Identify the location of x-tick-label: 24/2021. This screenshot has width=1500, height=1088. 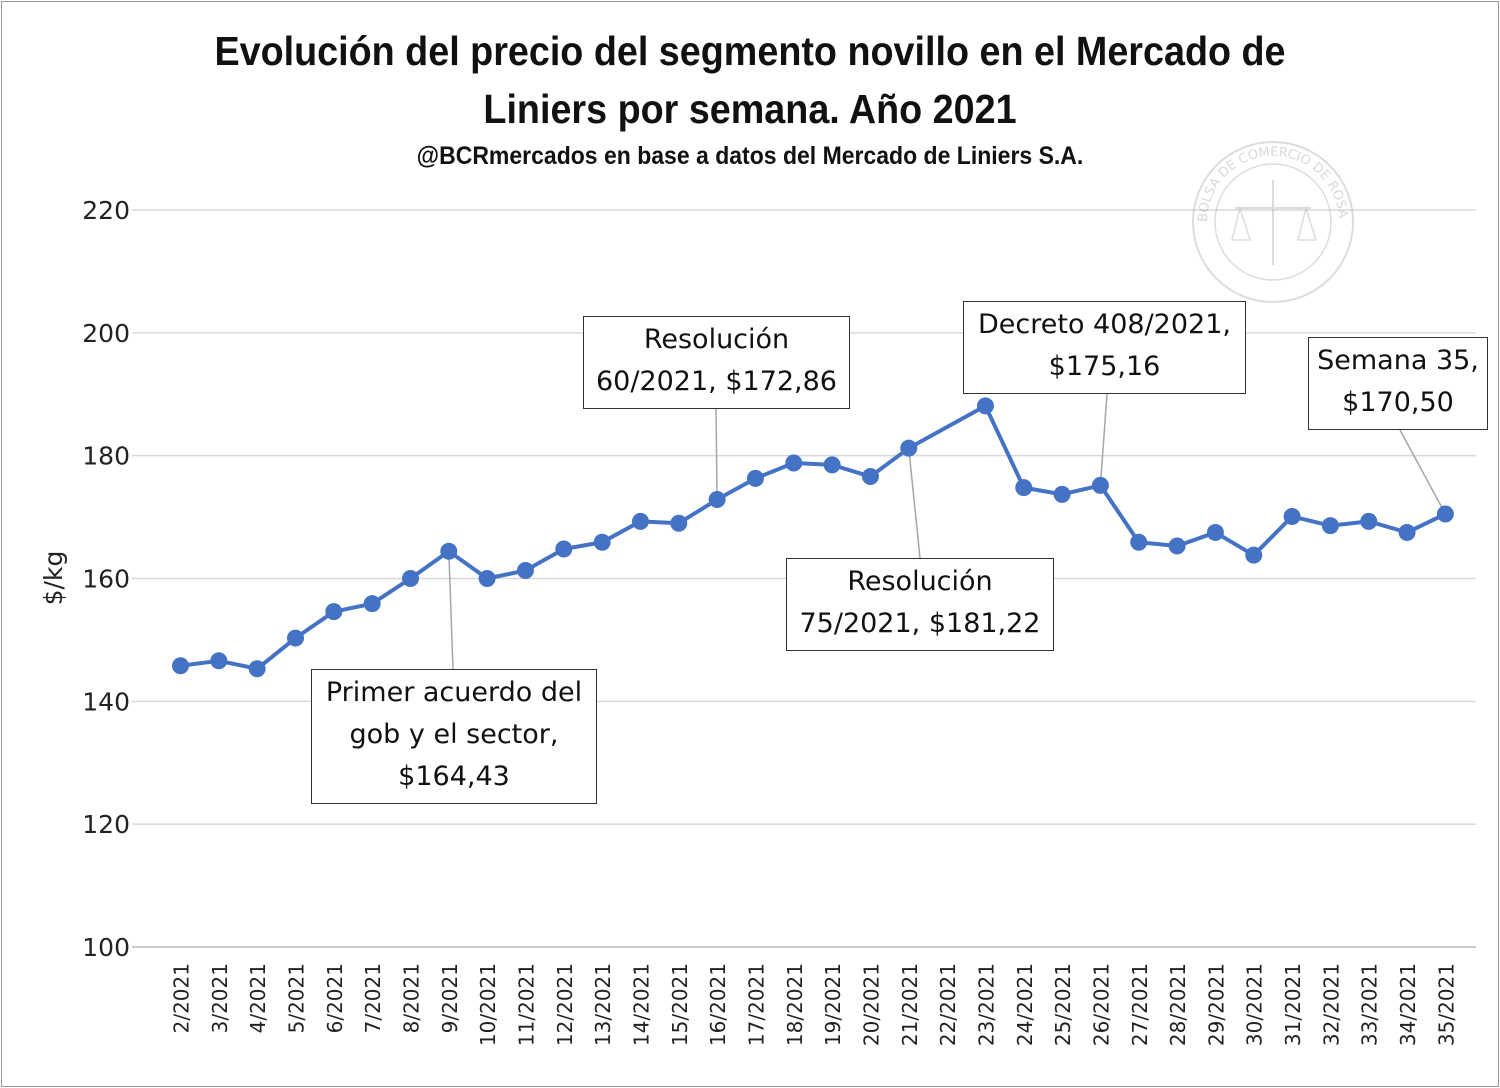
(1025, 1004).